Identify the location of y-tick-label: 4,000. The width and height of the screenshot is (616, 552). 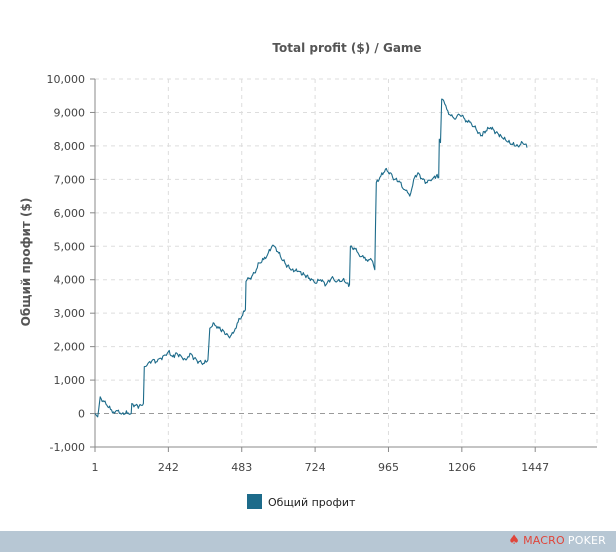
(70, 280).